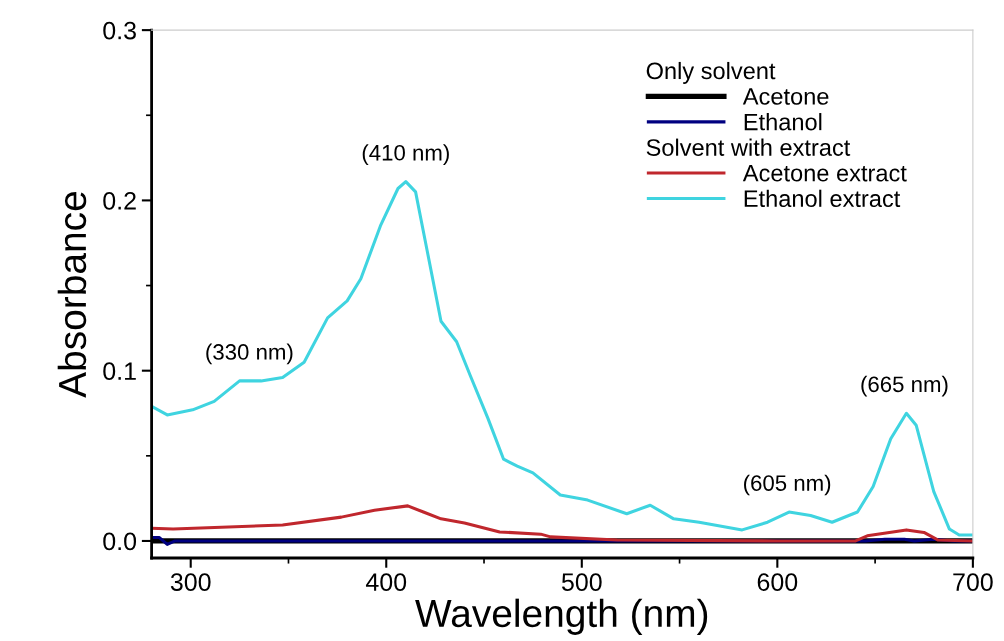 This screenshot has width=1004, height=641. I want to click on legend-label: Ethanol, so click(783, 122).